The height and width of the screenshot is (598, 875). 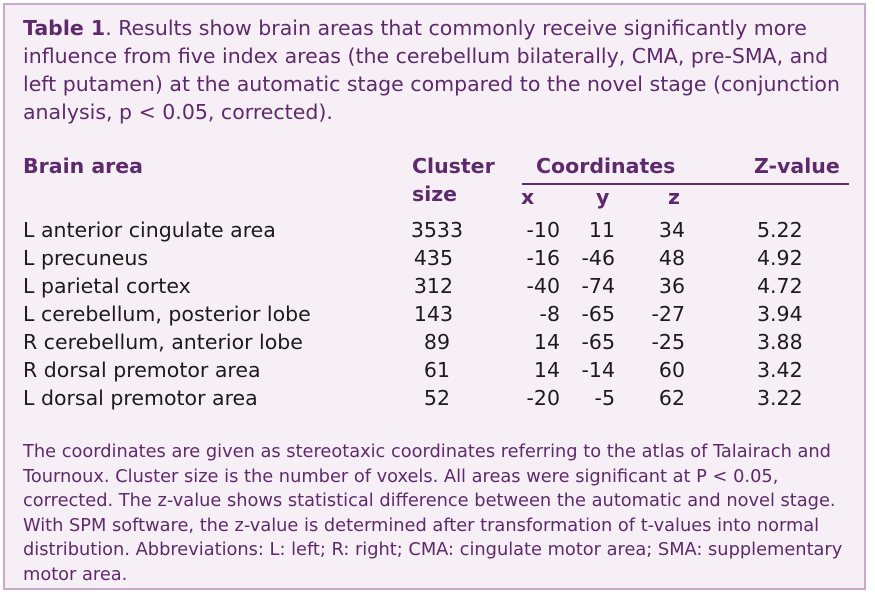 What do you see at coordinates (436, 230) in the screenshot?
I see `cell-cluster: 3533` at bounding box center [436, 230].